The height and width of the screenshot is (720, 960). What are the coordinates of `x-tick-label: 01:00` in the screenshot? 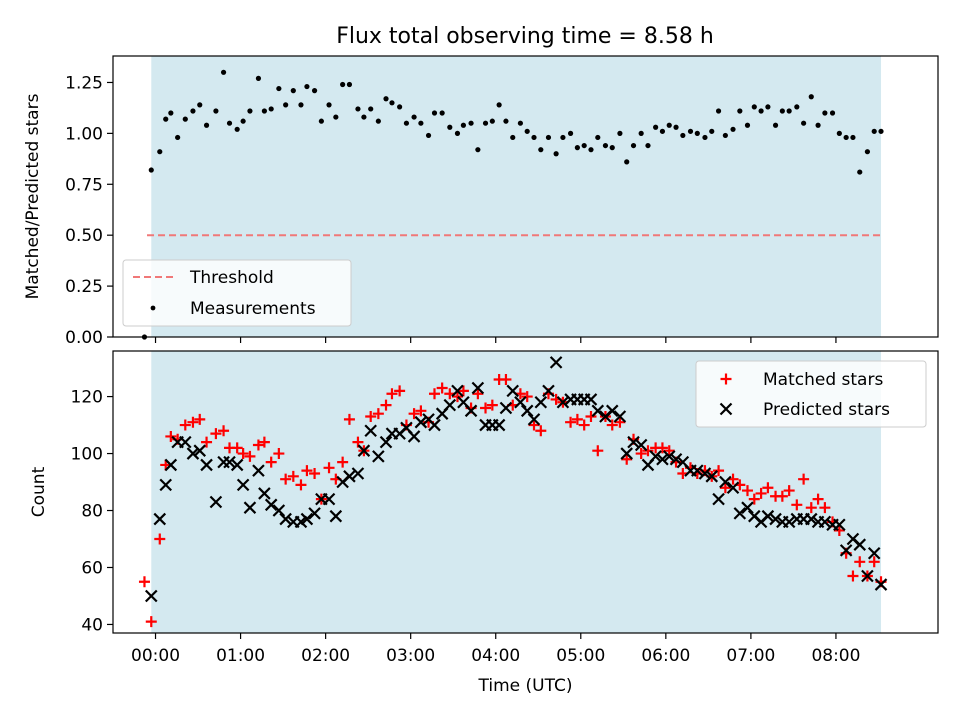 It's located at (240, 656).